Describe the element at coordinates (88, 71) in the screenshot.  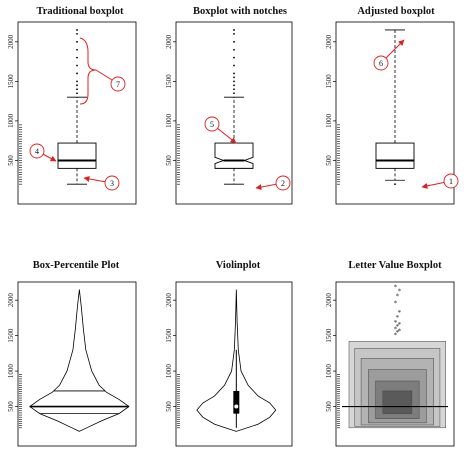
I see `outlier-brace` at that location.